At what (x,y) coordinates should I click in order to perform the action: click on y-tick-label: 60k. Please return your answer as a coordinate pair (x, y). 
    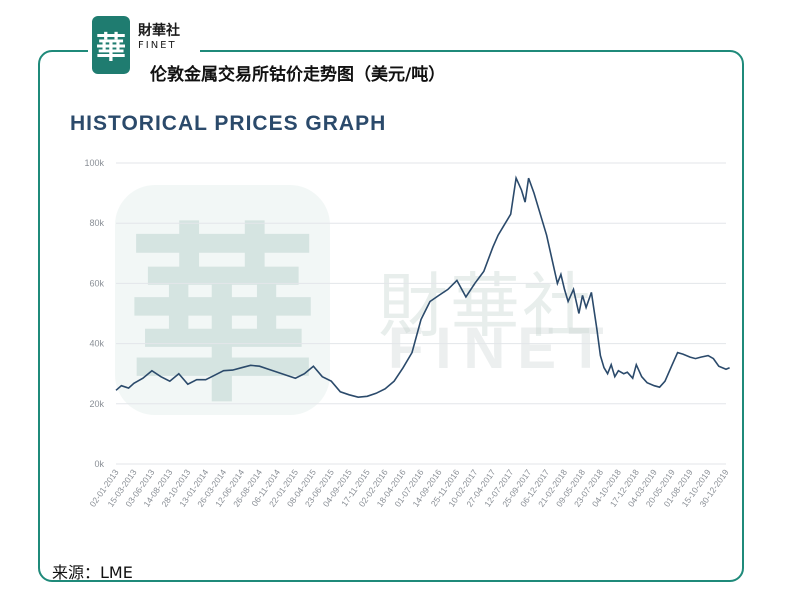
    Looking at the image, I should click on (96, 283).